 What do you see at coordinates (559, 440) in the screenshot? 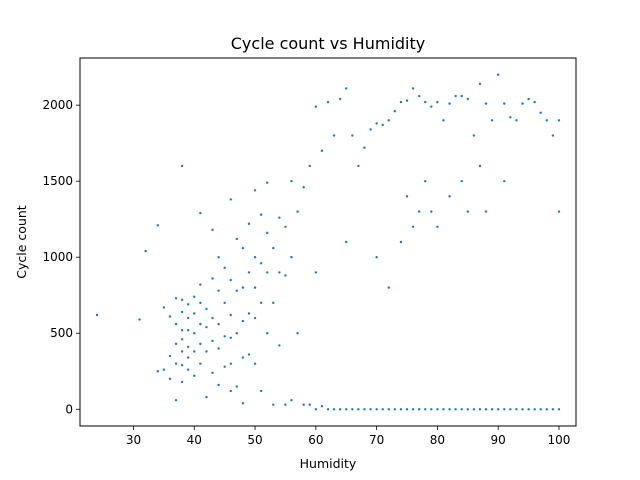
I see `x-tick-label: 100` at bounding box center [559, 440].